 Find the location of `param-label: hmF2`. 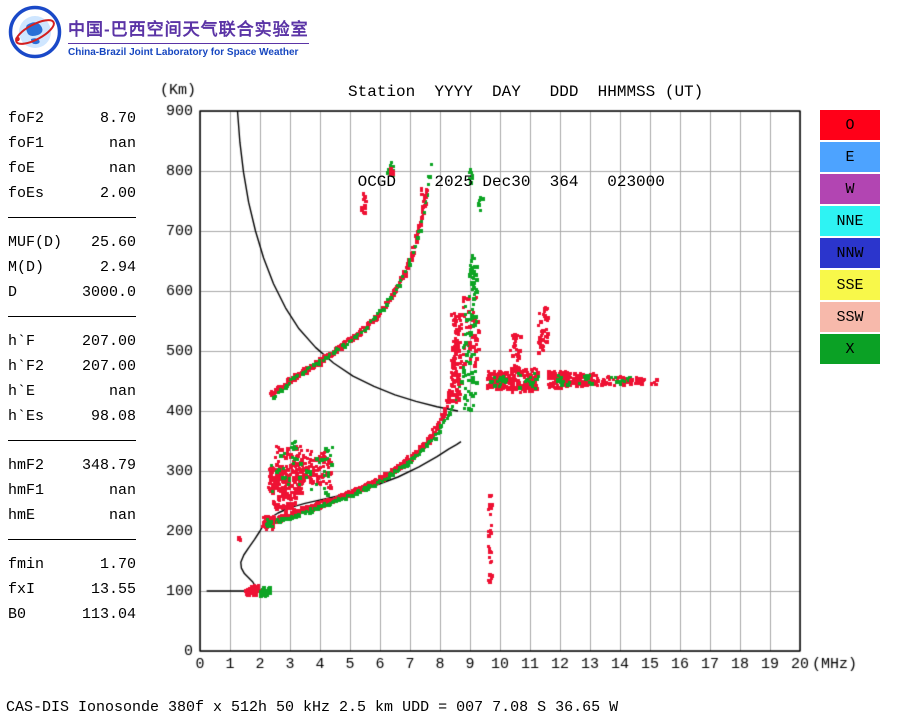

param-label: hmF2 is located at coordinates (26, 465).